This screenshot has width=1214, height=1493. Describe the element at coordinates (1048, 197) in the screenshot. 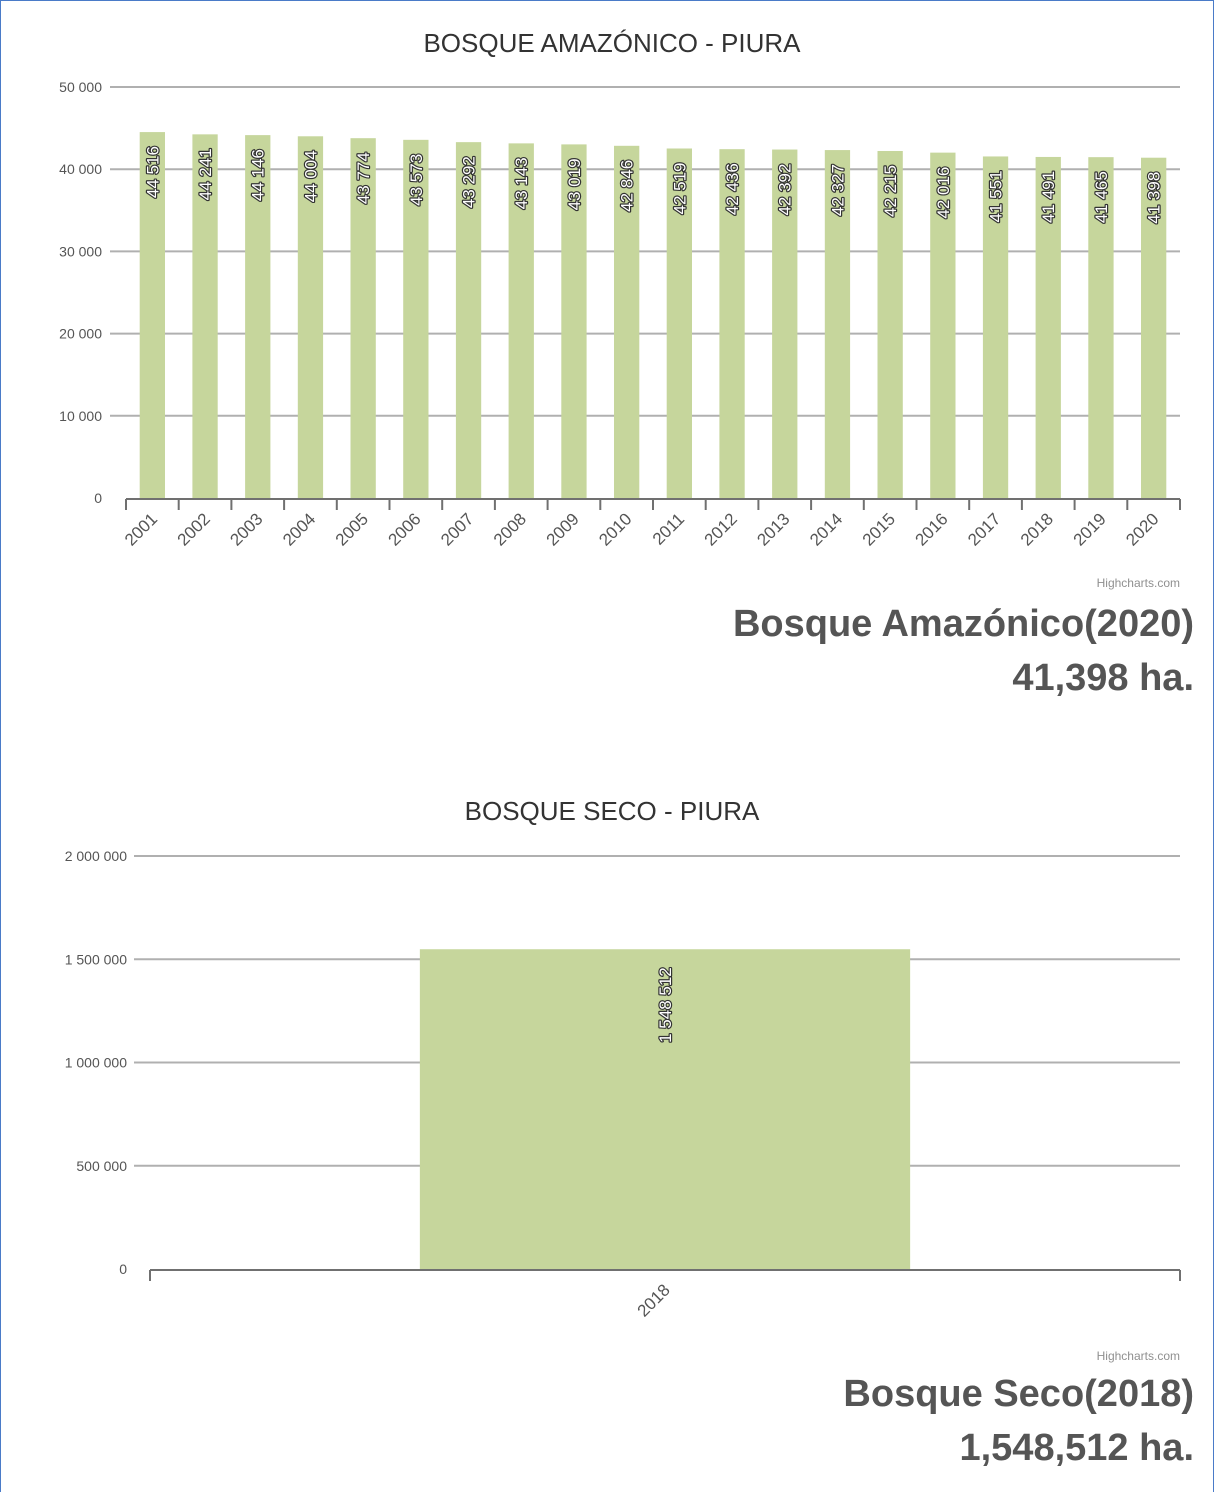

I see `amazon-data-label: 41 491` at that location.